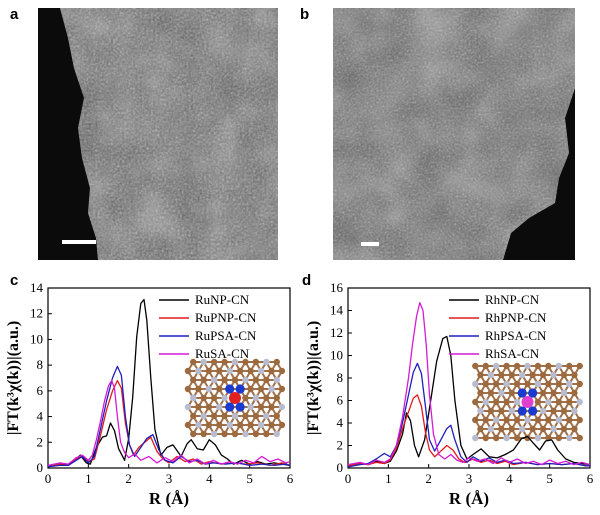 This screenshot has height=515, width=600. Describe the element at coordinates (336, 355) in the screenshot. I see `y-tick-label: 10` at that location.